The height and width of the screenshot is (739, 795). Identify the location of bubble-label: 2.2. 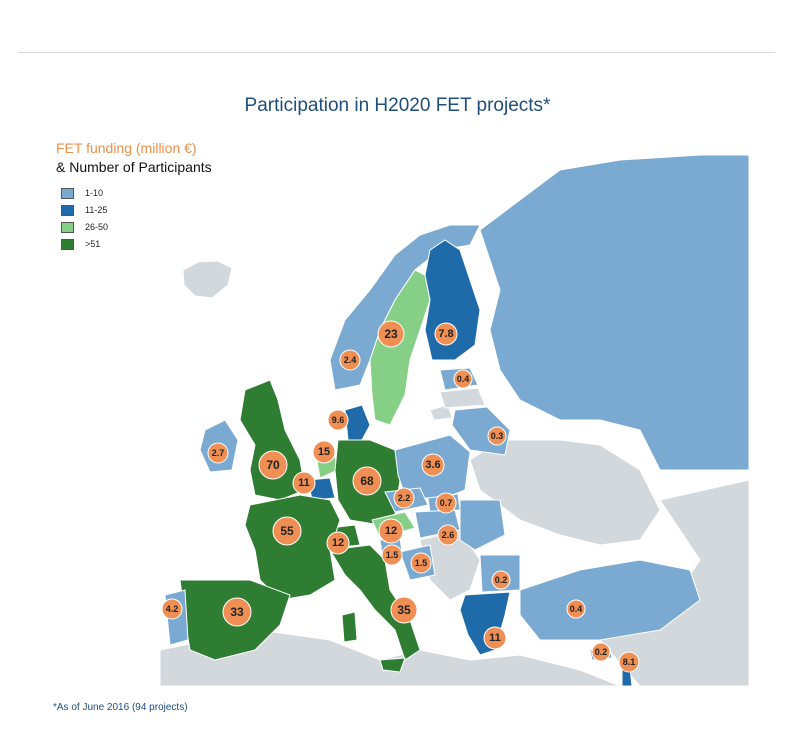
(404, 498).